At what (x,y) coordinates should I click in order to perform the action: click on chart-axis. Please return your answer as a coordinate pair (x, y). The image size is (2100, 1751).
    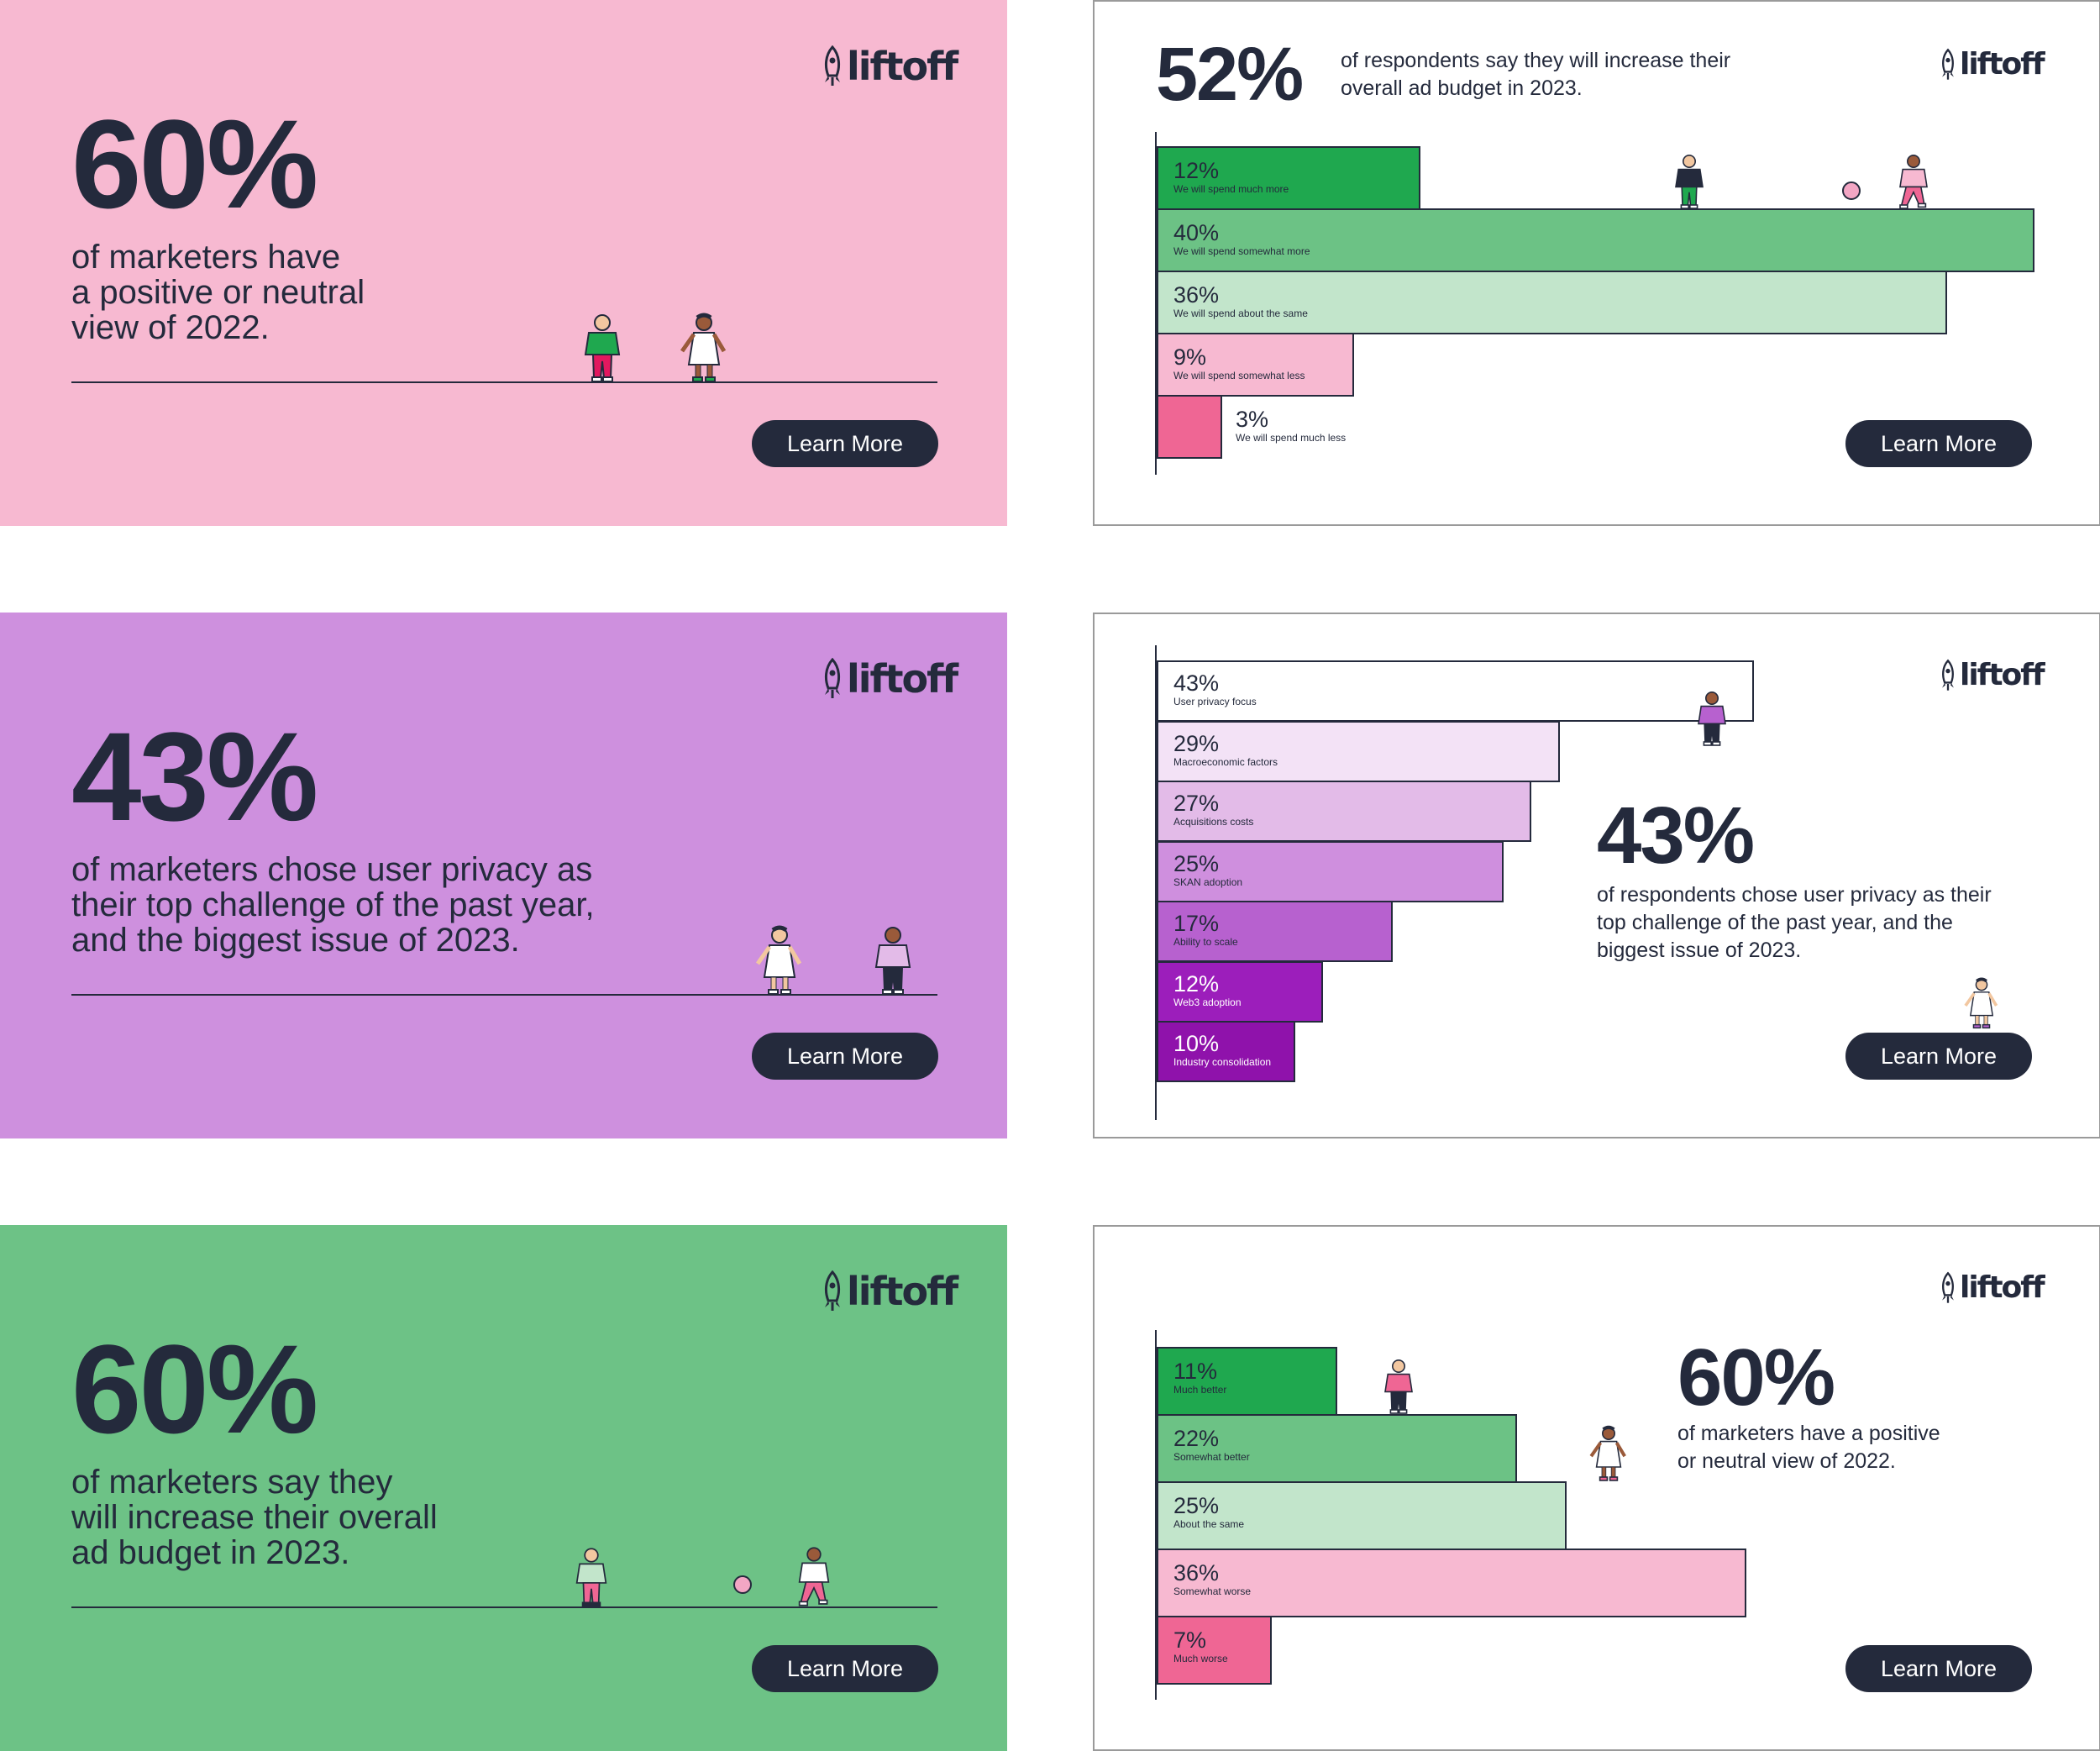
    Looking at the image, I should click on (1156, 303).